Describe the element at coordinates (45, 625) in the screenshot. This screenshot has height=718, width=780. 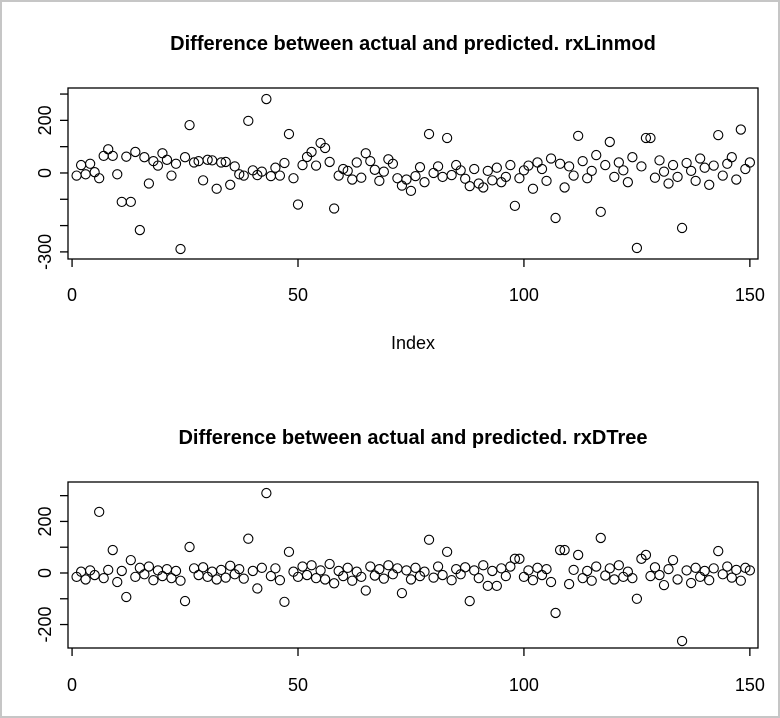
I see `y-tick-label: -200` at that location.